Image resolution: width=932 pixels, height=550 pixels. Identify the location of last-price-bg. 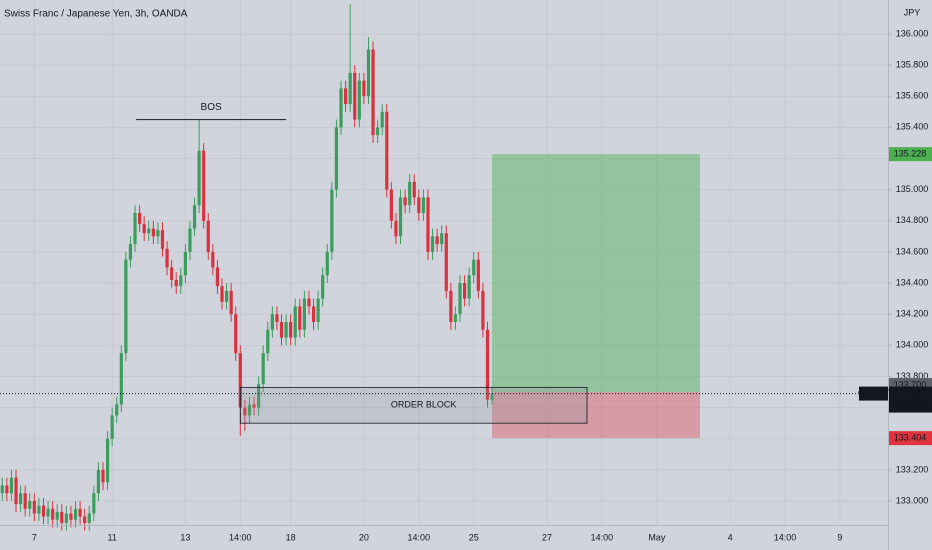
(910, 399).